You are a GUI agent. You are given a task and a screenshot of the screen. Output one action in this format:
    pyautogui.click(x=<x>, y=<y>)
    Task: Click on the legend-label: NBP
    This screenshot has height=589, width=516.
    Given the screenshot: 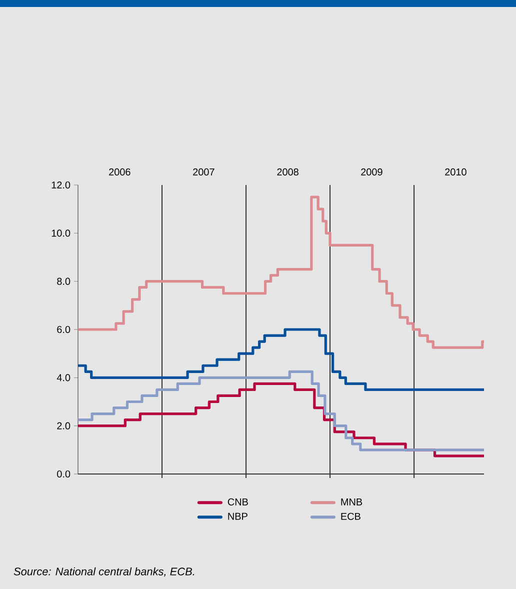 What is the action you would take?
    pyautogui.click(x=238, y=516)
    